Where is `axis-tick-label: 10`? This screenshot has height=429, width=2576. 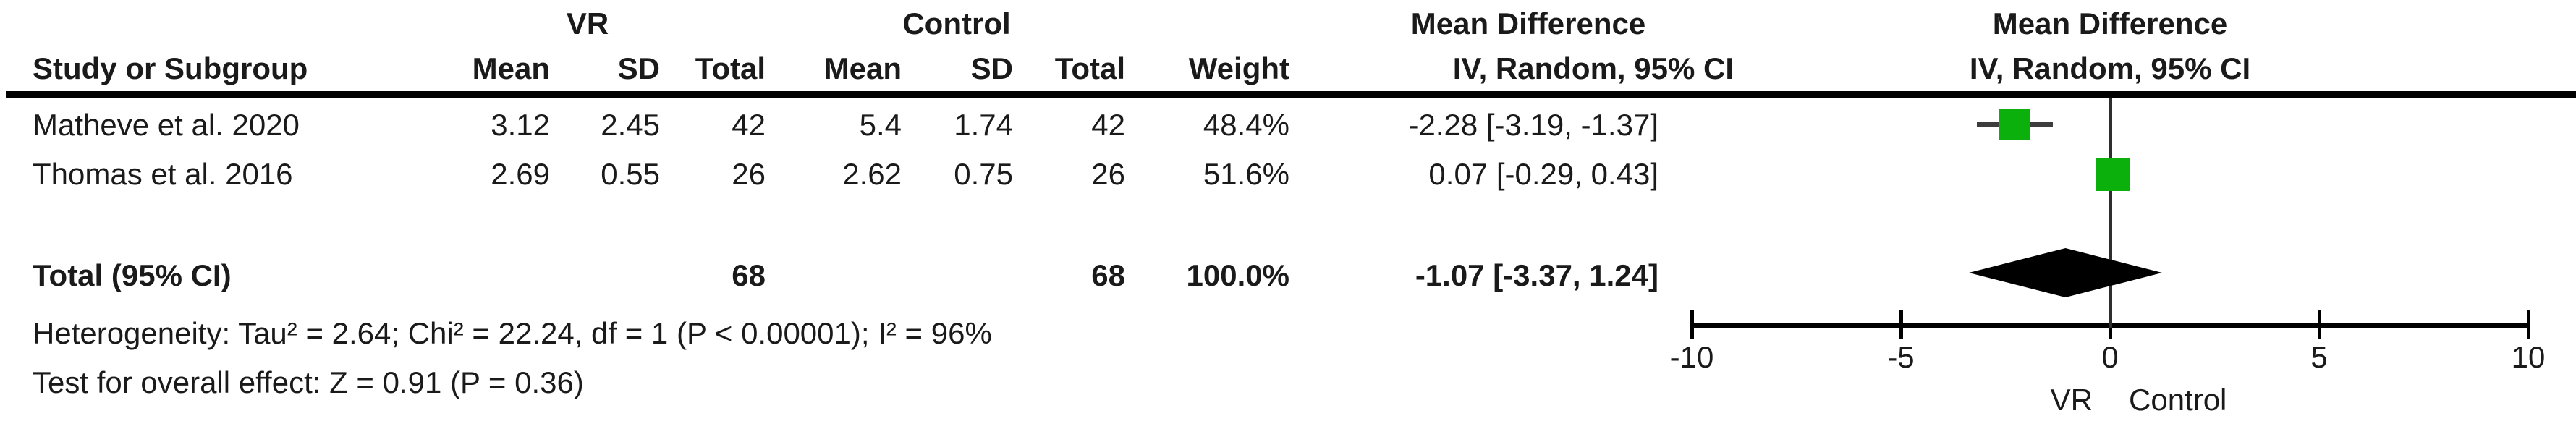
axis-tick-label: 10 is located at coordinates (2528, 357).